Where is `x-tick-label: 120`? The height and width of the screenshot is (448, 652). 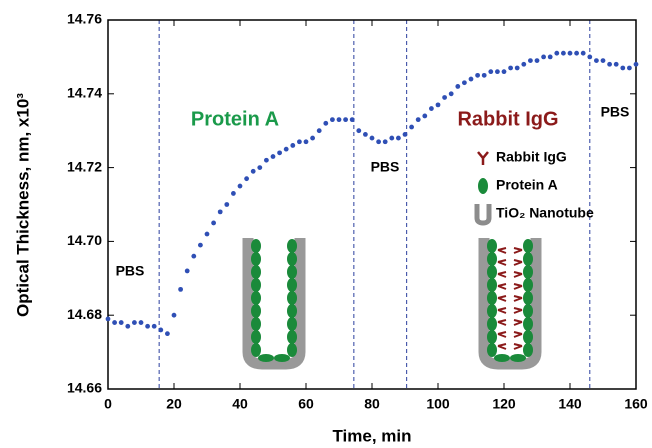
x-tick-label: 120 is located at coordinates (504, 404).